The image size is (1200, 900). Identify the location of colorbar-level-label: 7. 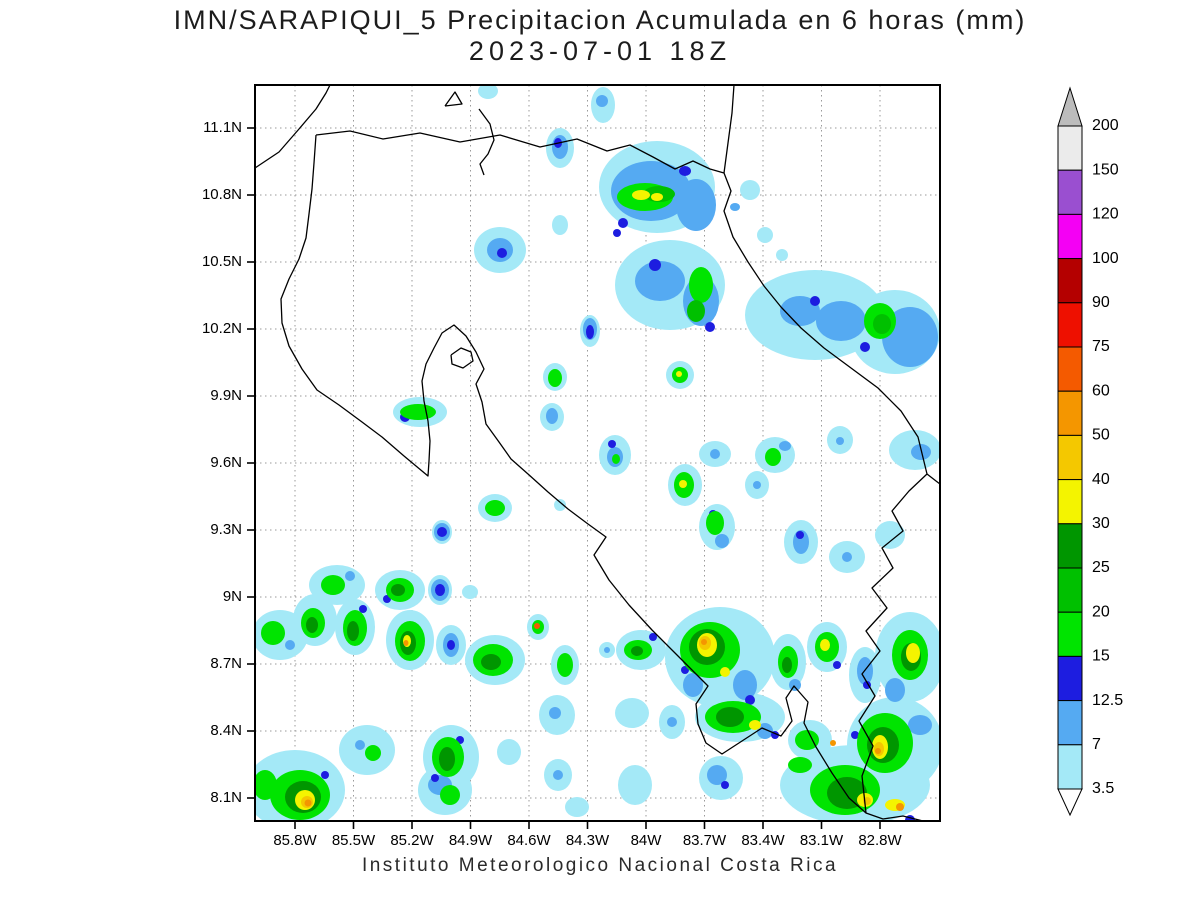
(1096, 744).